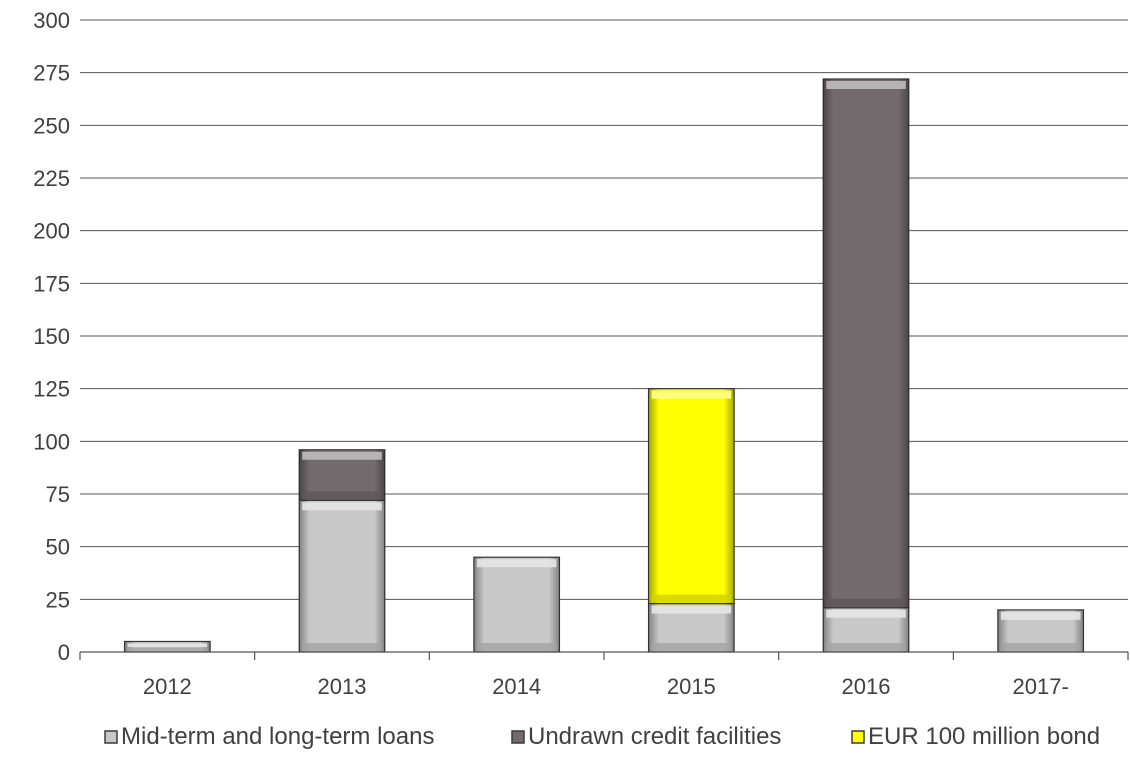  What do you see at coordinates (51, 441) in the screenshot?
I see `y-tick-label-100: 100` at bounding box center [51, 441].